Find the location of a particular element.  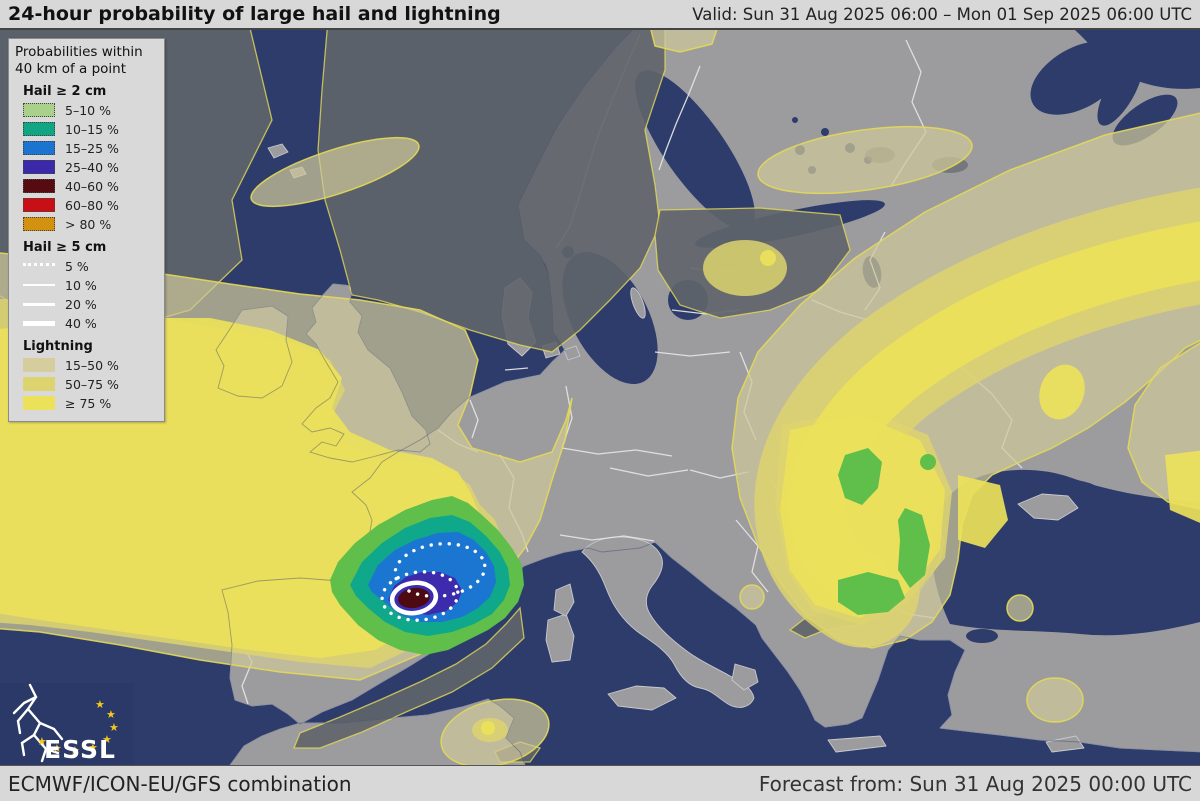

legend-item-label: 15–50 % is located at coordinates (92, 365).